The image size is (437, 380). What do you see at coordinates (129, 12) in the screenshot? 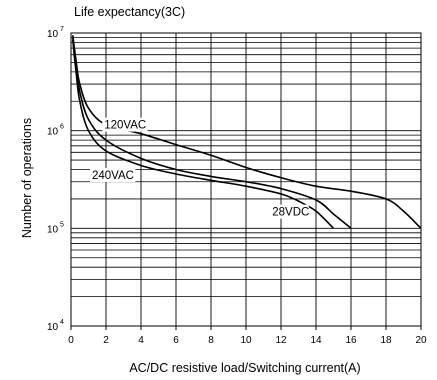
I see `chart-title: Life expectancy(3C)` at bounding box center [129, 12].